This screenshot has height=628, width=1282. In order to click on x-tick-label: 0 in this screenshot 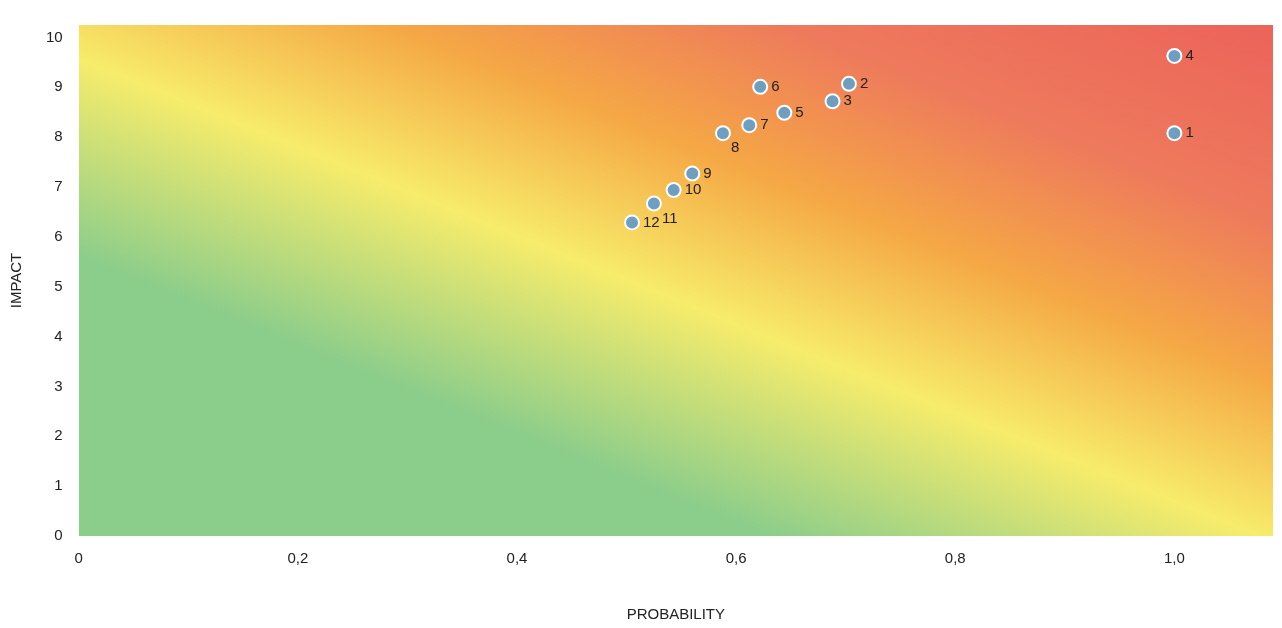, I will do `click(78, 558)`.